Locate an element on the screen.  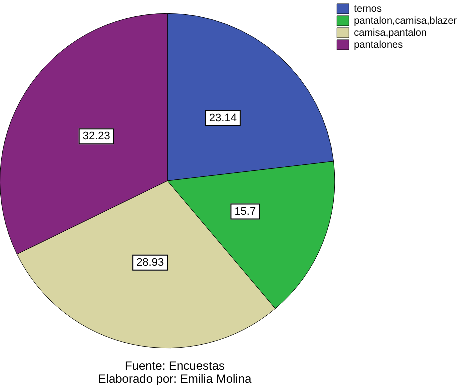
data-label: 28.93 is located at coordinates (150, 262).